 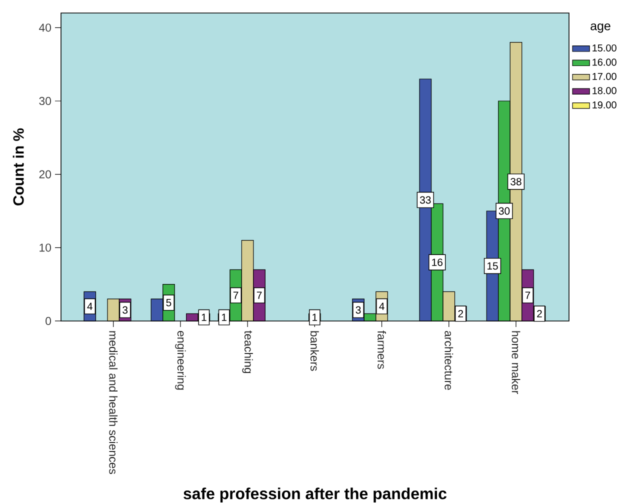 What do you see at coordinates (504, 211) in the screenshot?
I see `data-label: 30` at bounding box center [504, 211].